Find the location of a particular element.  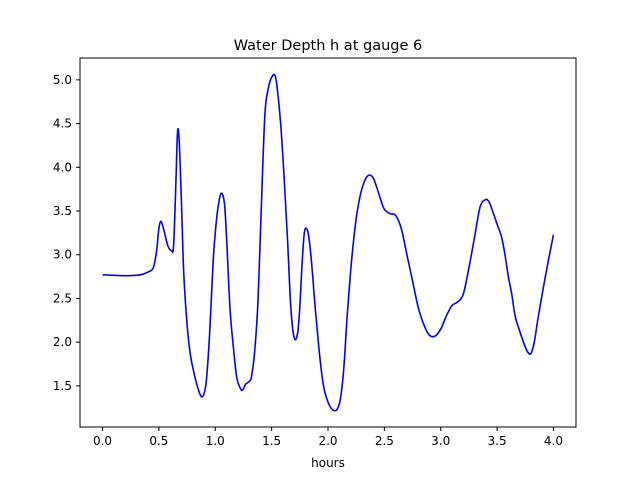

x-tick-label: 0.0 is located at coordinates (102, 441).